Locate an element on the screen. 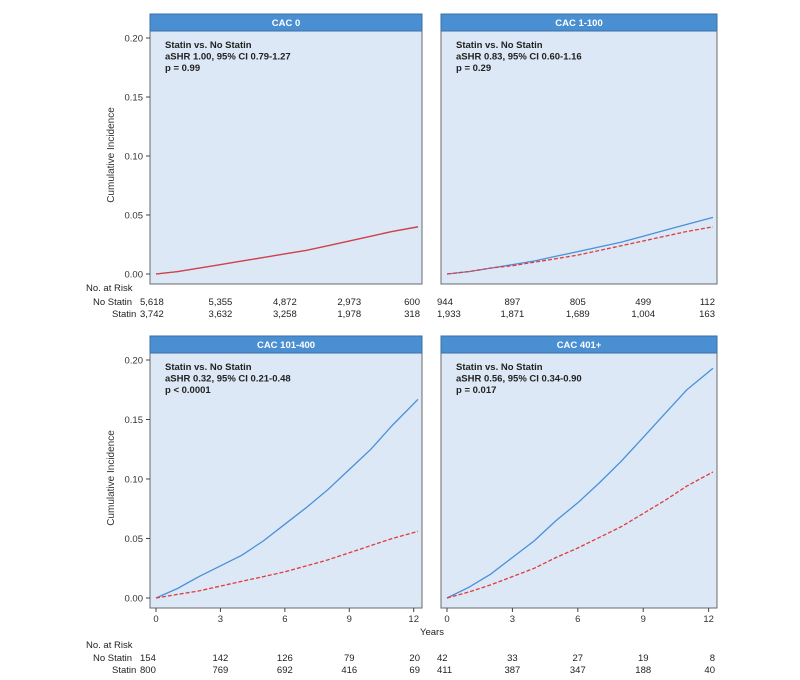 This screenshot has height=680, width=800. annotation-line-3: p = 0.017 is located at coordinates (476, 390).